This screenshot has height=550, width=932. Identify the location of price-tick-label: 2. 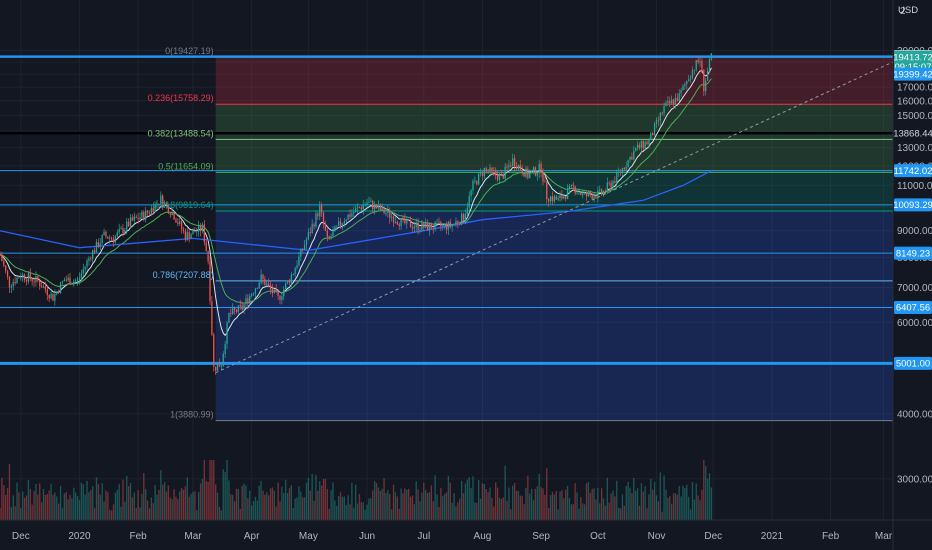
(903, 11).